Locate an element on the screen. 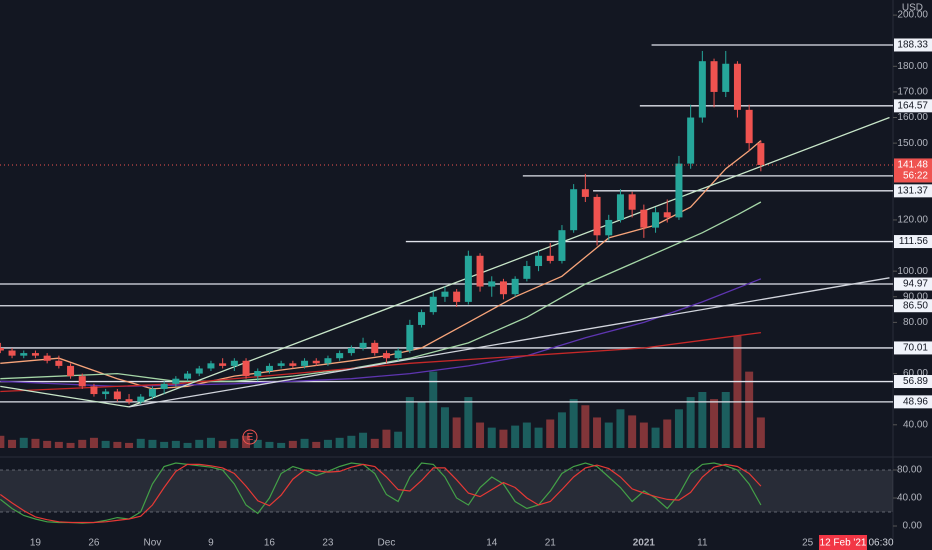 The width and height of the screenshot is (932, 550). last-price-label: 141.48 is located at coordinates (912, 165).